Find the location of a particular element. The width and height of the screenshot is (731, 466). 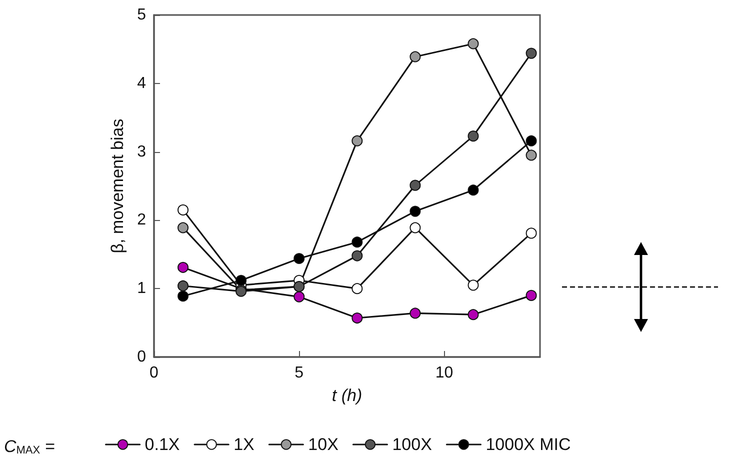

y-tick-label: 2 is located at coordinates (141, 220).